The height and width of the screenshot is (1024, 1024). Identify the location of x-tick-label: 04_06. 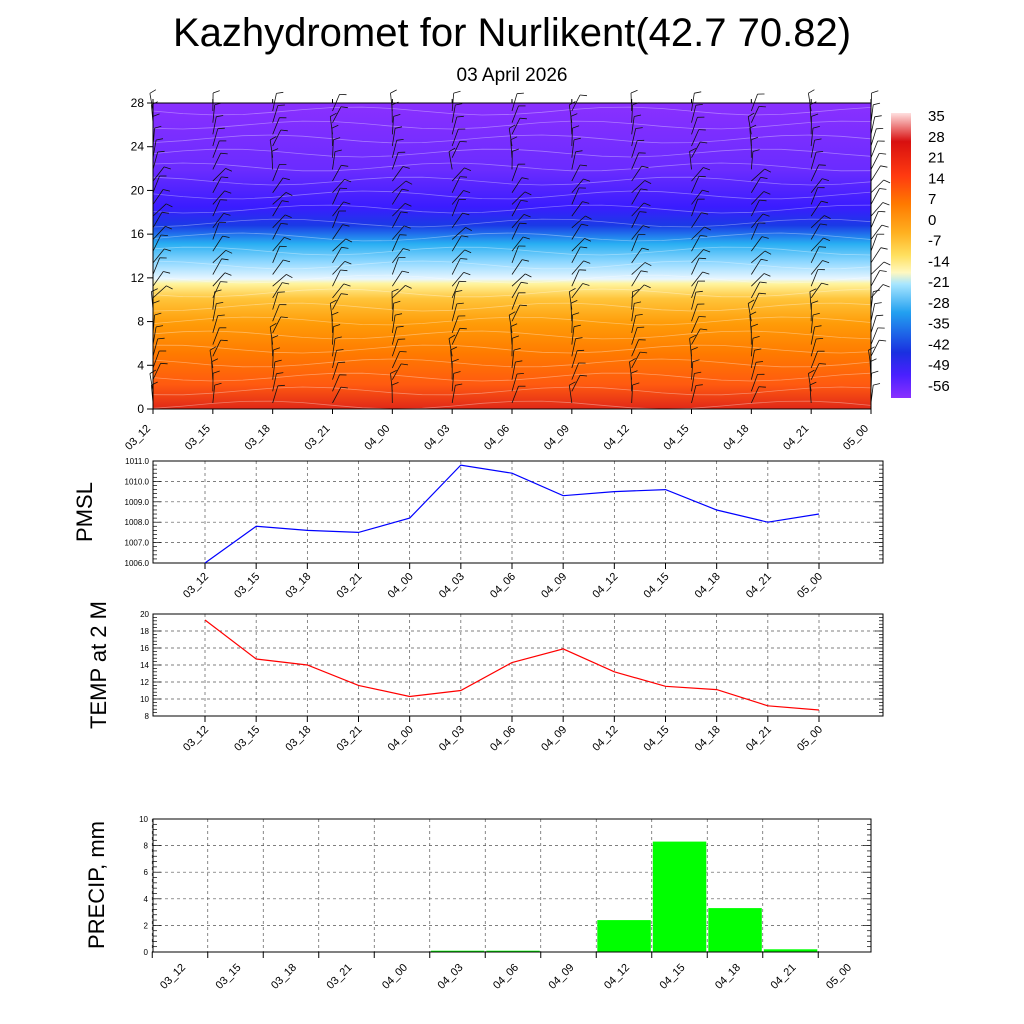
(506, 977).